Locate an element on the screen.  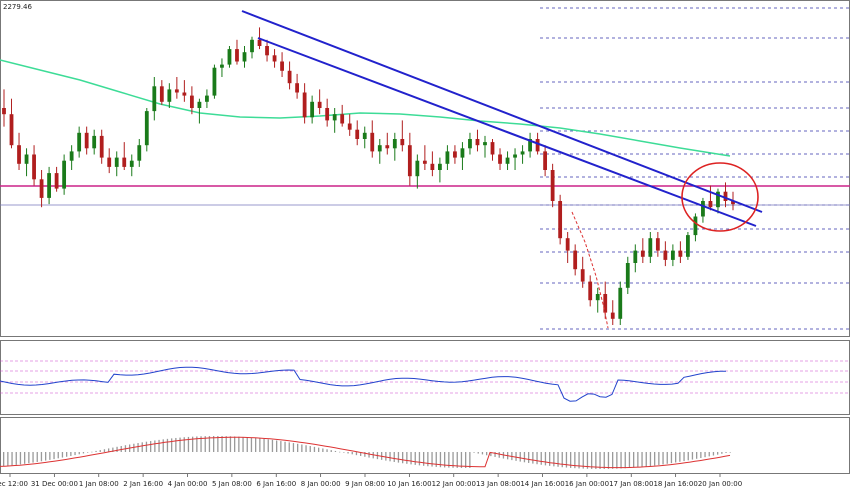
x-tick-label: 12 Jan 00:00 is located at coordinates (454, 484).